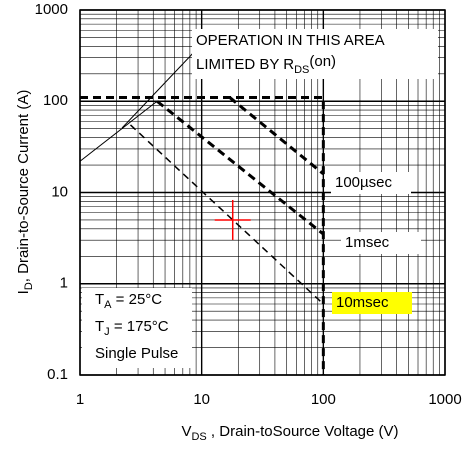 This screenshot has height=449, width=474. I want to click on condition-text: = 25°C, so click(137, 299).